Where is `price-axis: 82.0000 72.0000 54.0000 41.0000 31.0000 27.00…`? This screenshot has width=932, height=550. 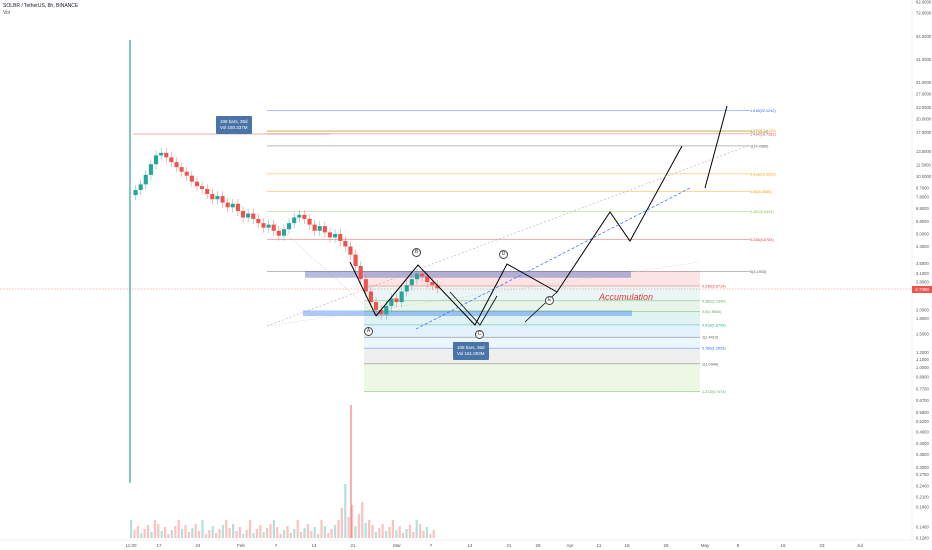
price-axis: 82.0000 72.0000 54.0000 41.0000 31.0000 27.00… is located at coordinates (921, 270).